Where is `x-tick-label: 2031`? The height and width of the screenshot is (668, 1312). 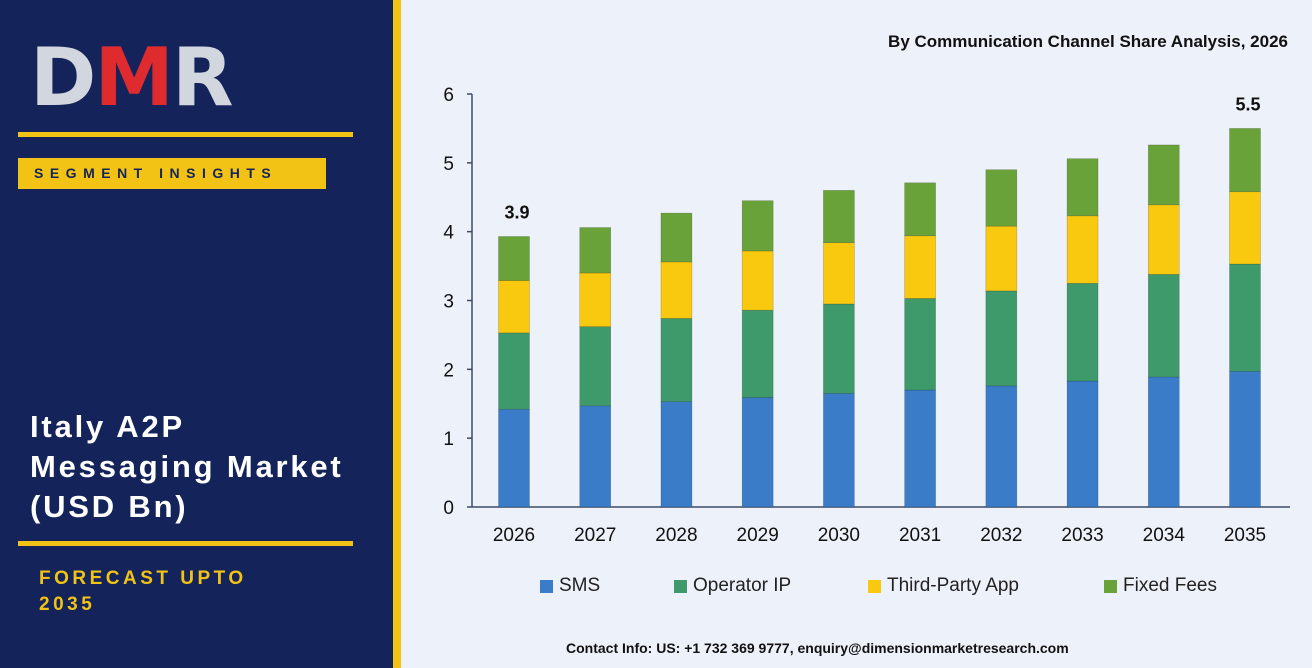 x-tick-label: 2031 is located at coordinates (920, 535).